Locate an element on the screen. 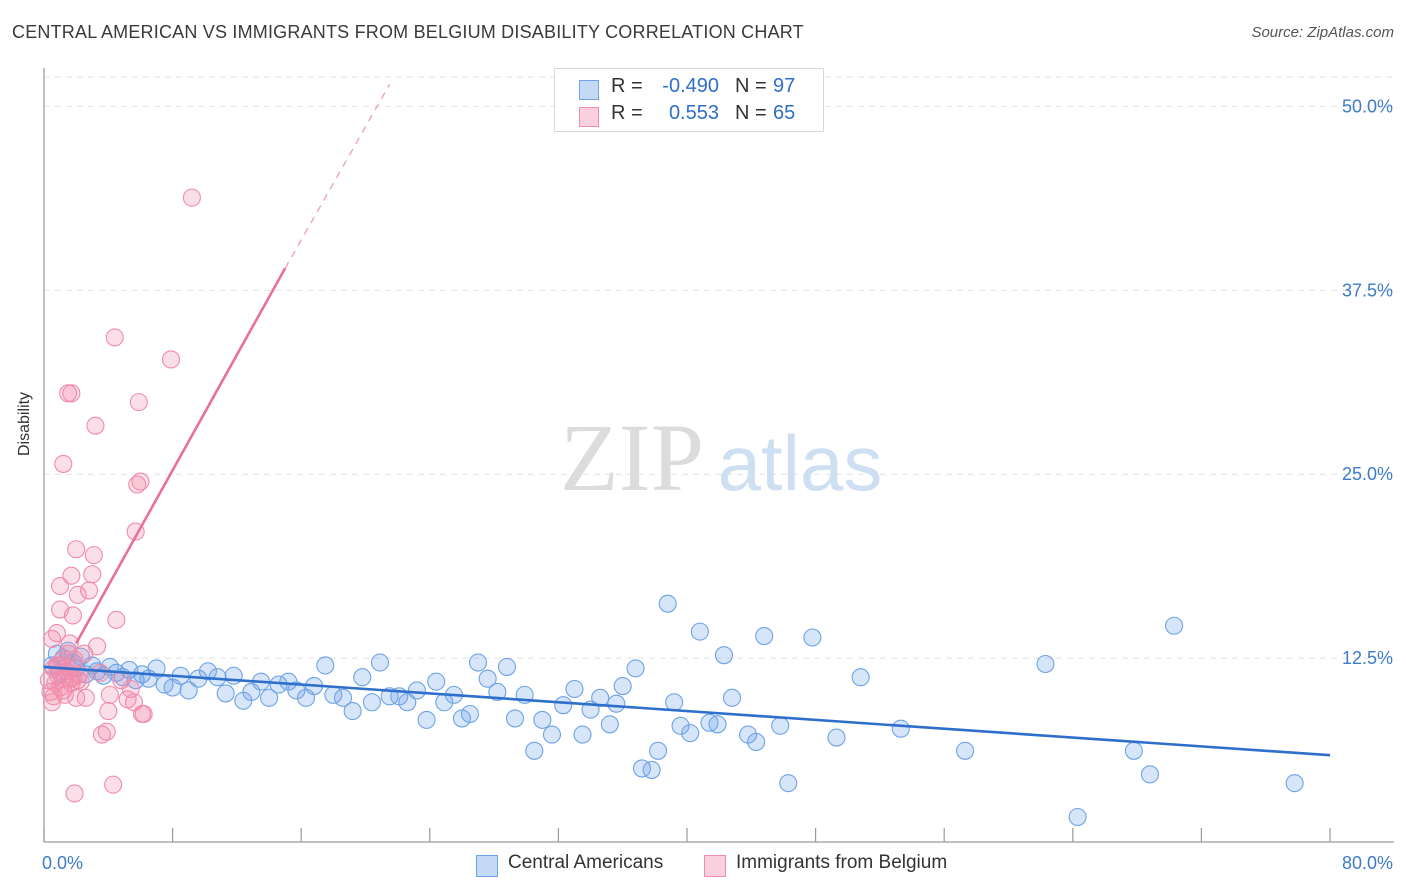  source-credit: Source: ZipAtlas.com is located at coordinates (1322, 32).